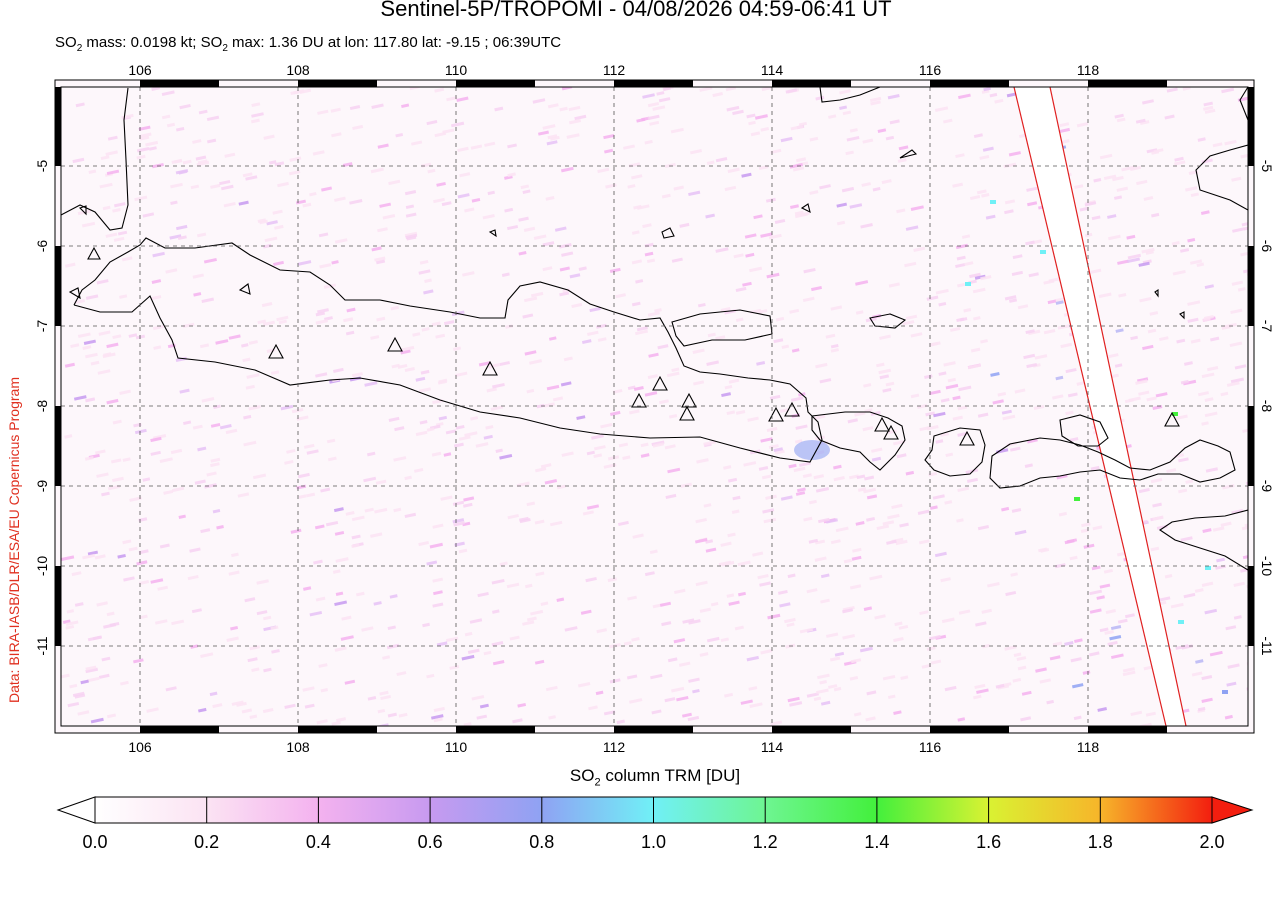  Describe the element at coordinates (298, 70) in the screenshot. I see `lon-tick-label-top: 108` at that location.